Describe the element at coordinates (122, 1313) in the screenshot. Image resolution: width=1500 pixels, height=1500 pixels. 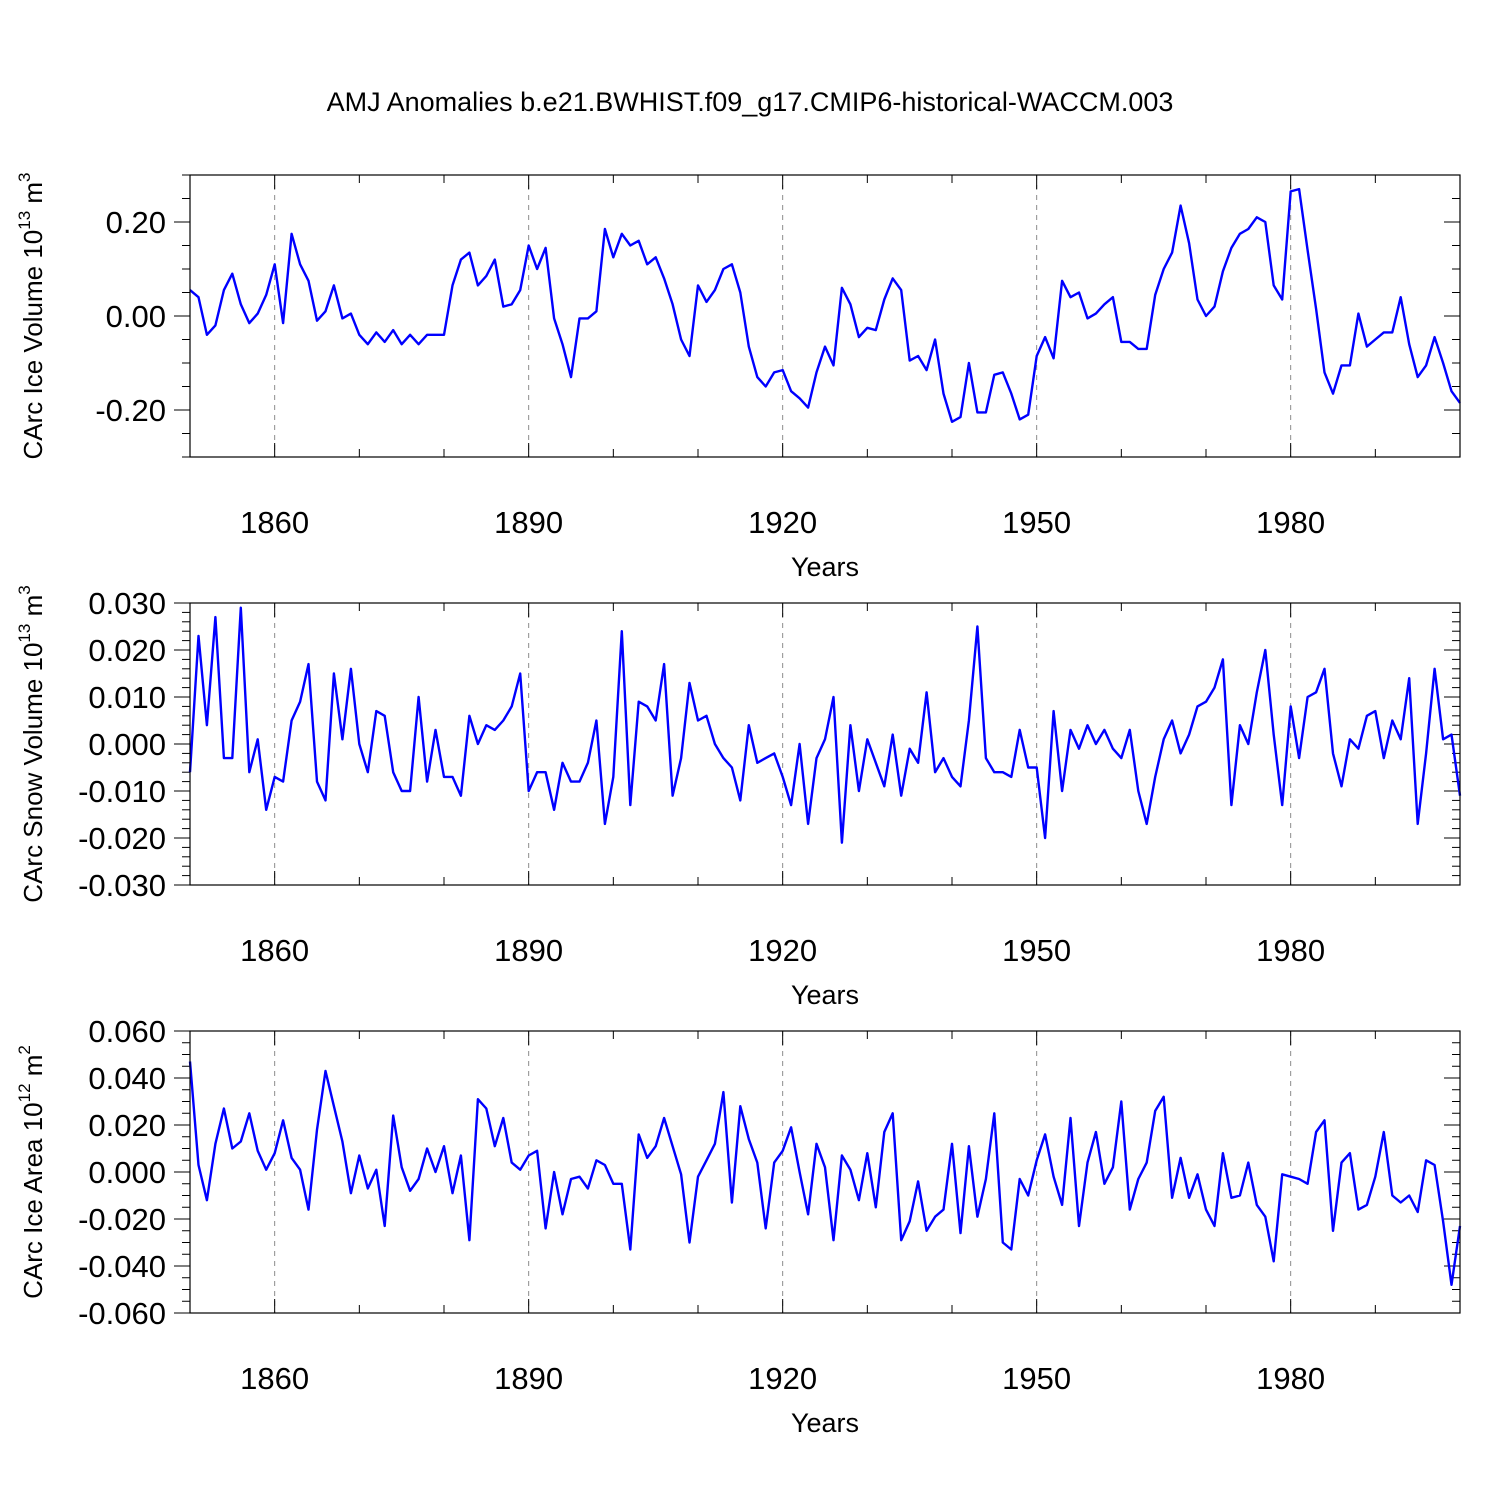
I see `y-tick-label: -0.060` at that location.